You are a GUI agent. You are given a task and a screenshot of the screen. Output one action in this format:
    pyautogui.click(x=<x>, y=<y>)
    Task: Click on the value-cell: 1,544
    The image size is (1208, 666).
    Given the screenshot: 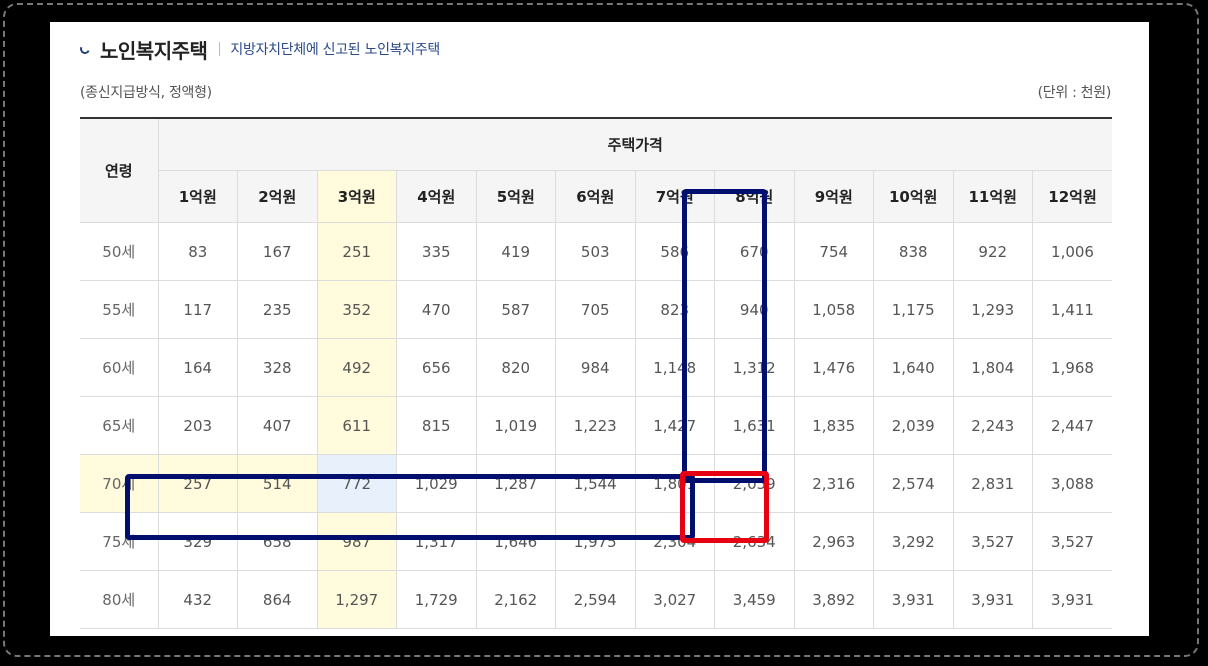 What is the action you would take?
    pyautogui.click(x=595, y=483)
    